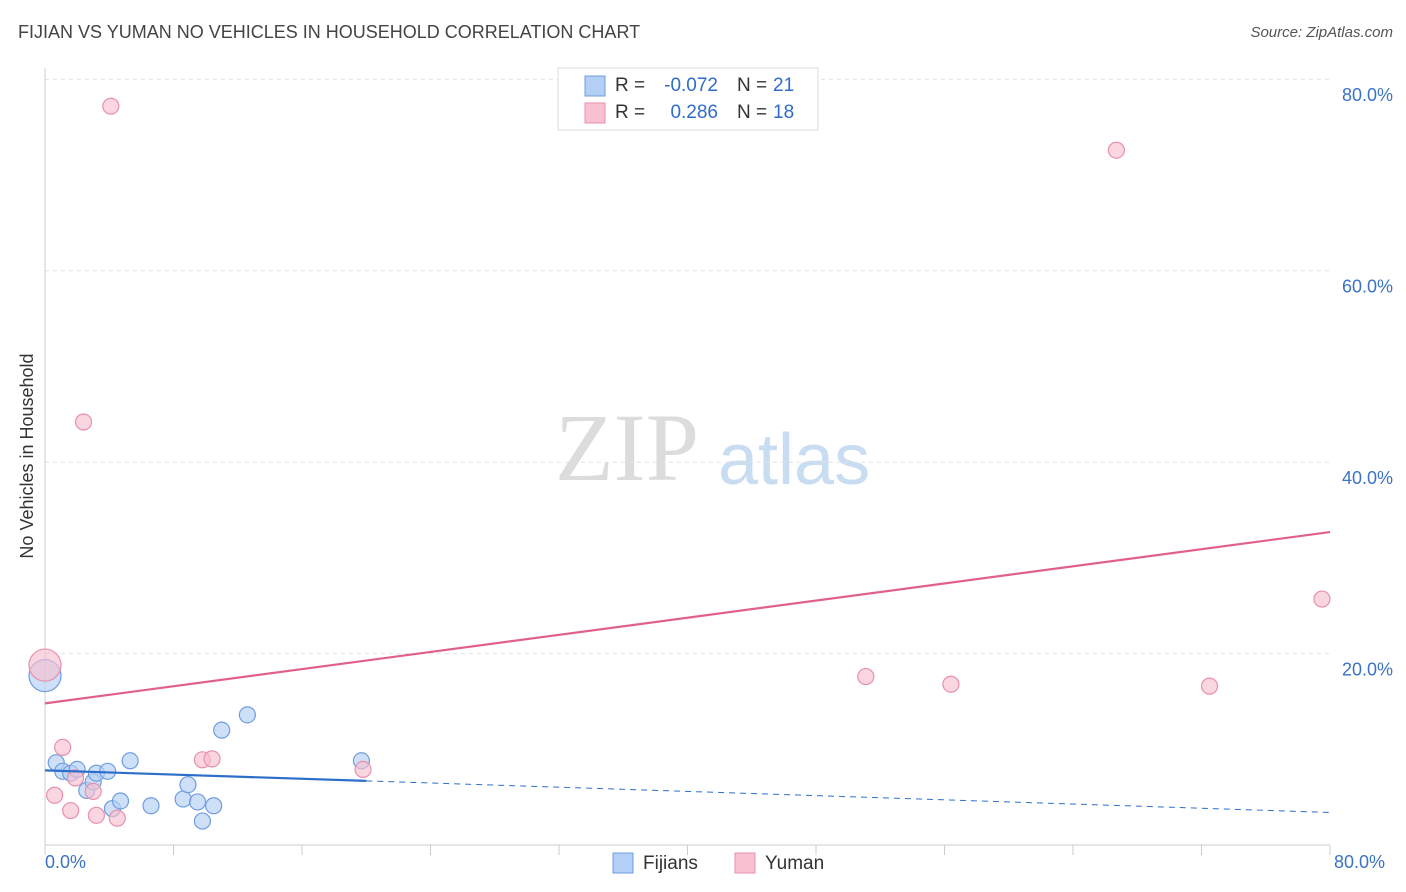 This screenshot has width=1406, height=892. Describe the element at coordinates (1367, 669) in the screenshot. I see `y-tick-label: 20.0%` at that location.